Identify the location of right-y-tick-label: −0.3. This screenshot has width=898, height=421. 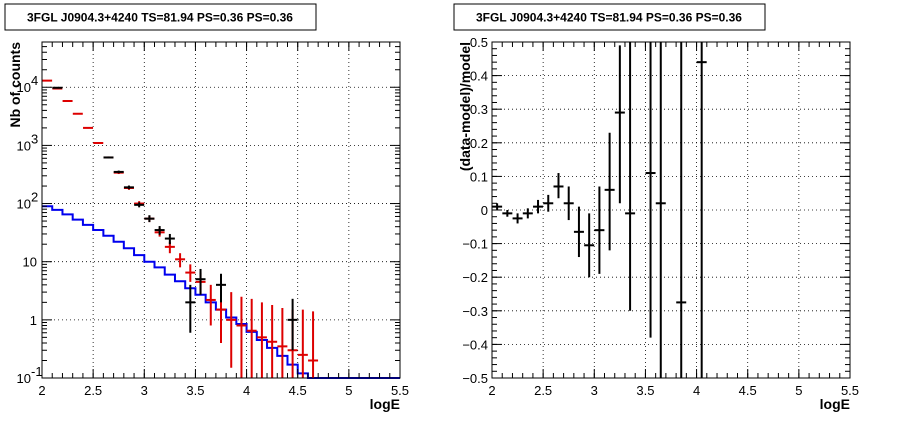
(475, 311).